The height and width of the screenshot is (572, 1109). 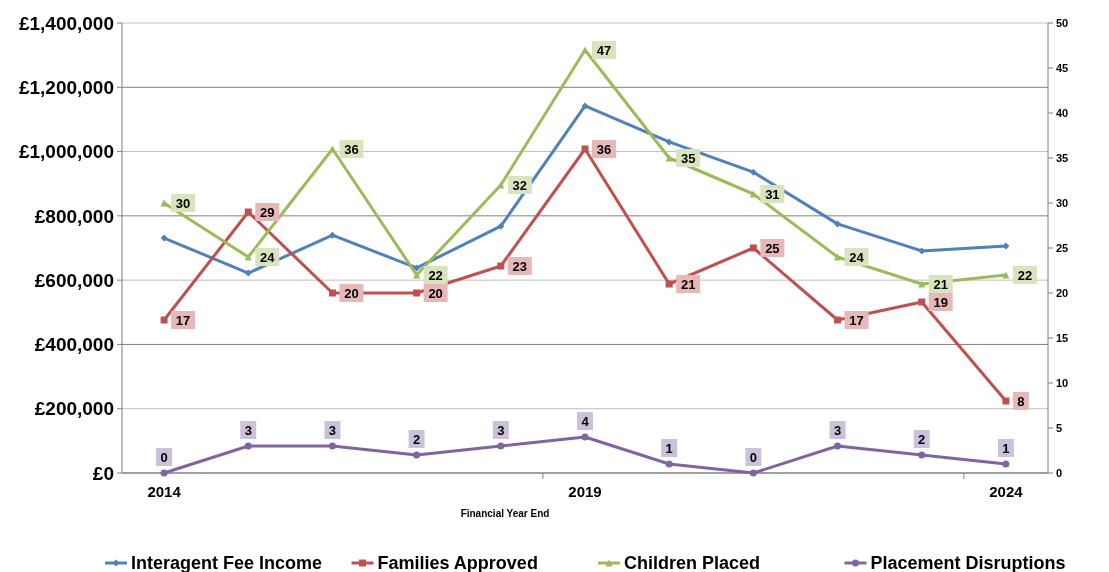 I want to click on y2-tick-label: 5, so click(x=1059, y=427).